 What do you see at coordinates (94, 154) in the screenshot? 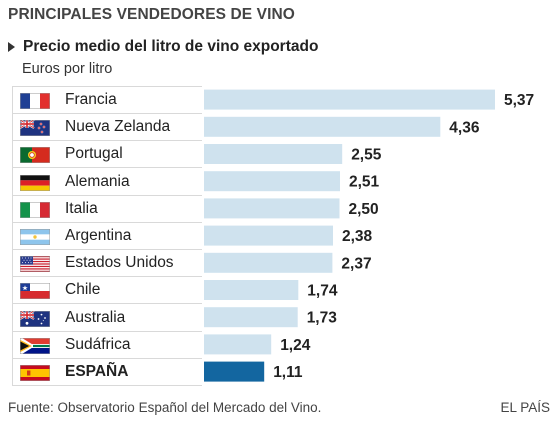
I see `country-label: Portugal` at bounding box center [94, 154].